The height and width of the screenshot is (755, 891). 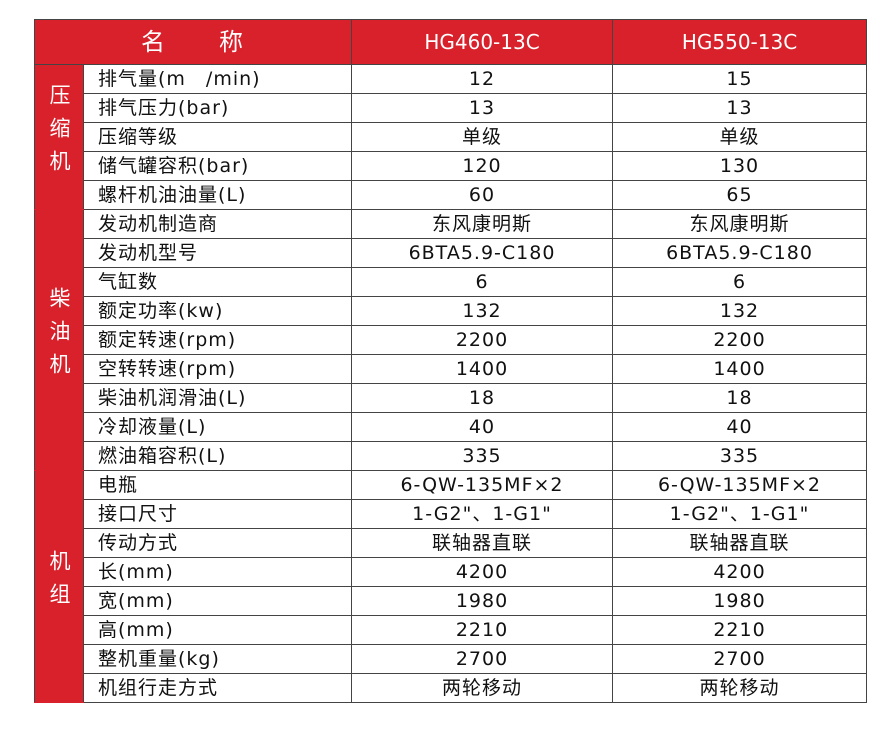 I want to click on spec-value-model-1: 18, so click(x=482, y=398).